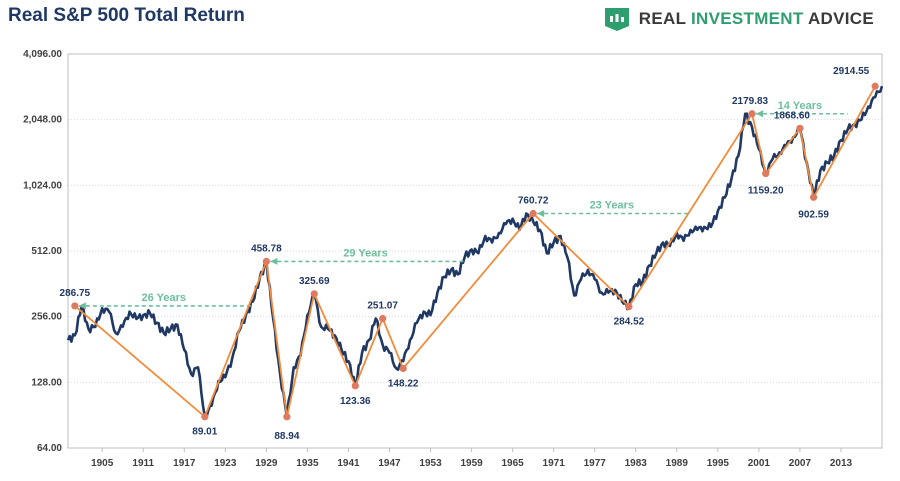 This screenshot has width=900, height=481. I want to click on brand-word-real: REAL, so click(664, 18).